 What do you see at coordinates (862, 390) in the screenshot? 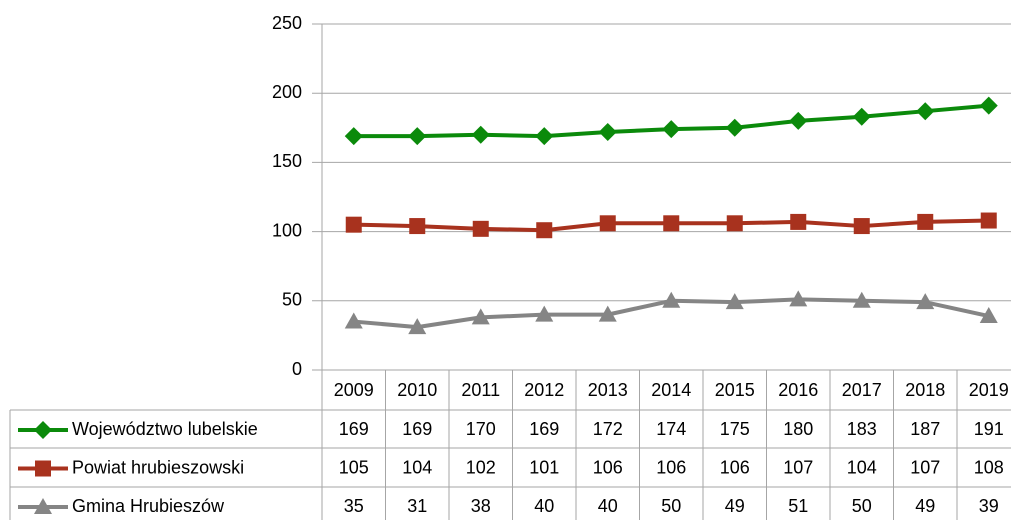
I see `x-tick-label: 2017` at bounding box center [862, 390].